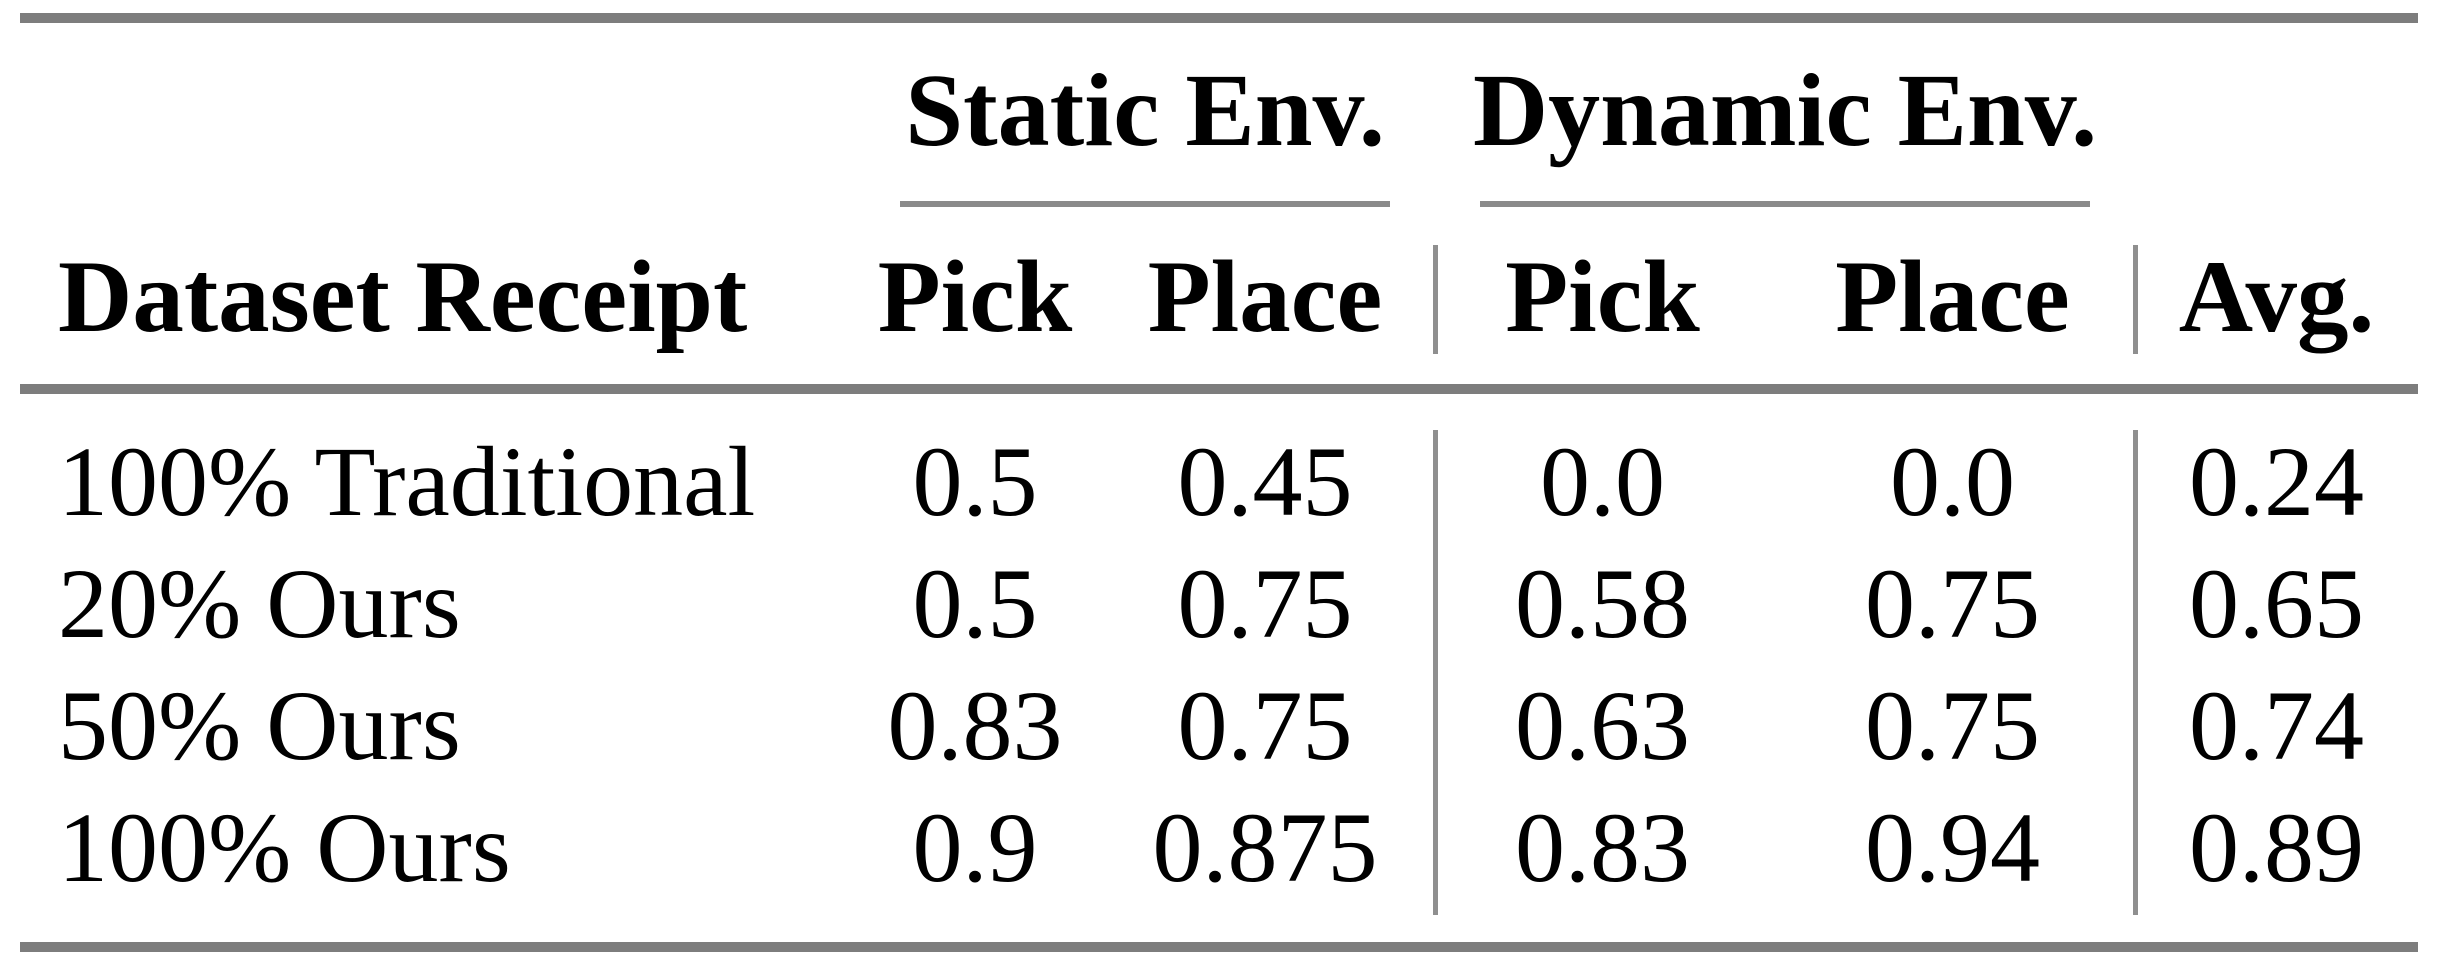  What do you see at coordinates (2276, 302) in the screenshot?
I see `col-header-avg: Avg.` at bounding box center [2276, 302].